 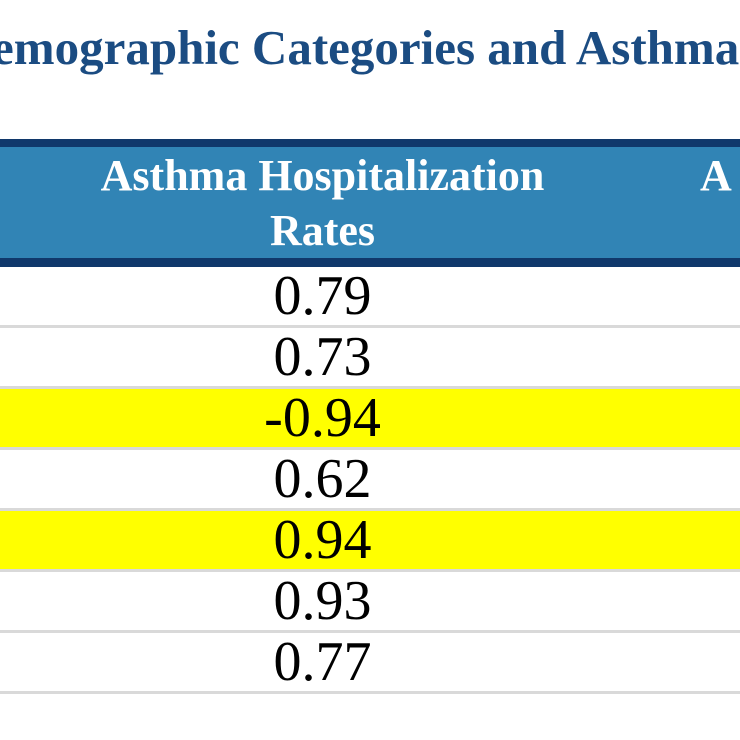 I want to click on header-line-2: Rates, so click(x=322, y=230).